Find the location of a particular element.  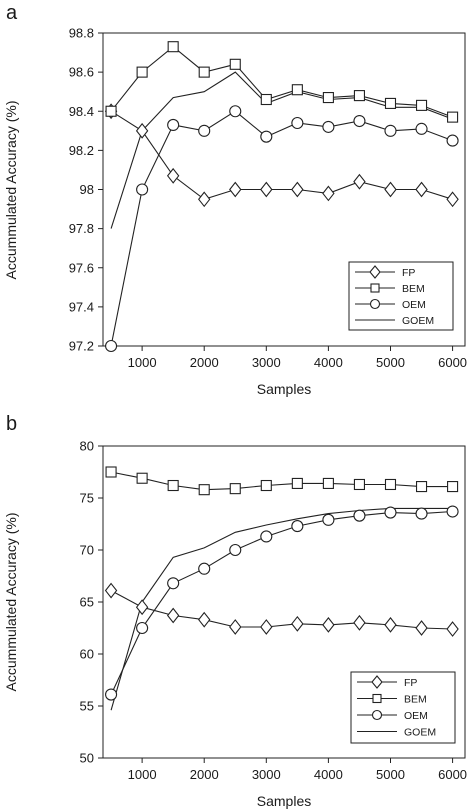

panel-b-y-tick-label: 60 is located at coordinates (87, 654).